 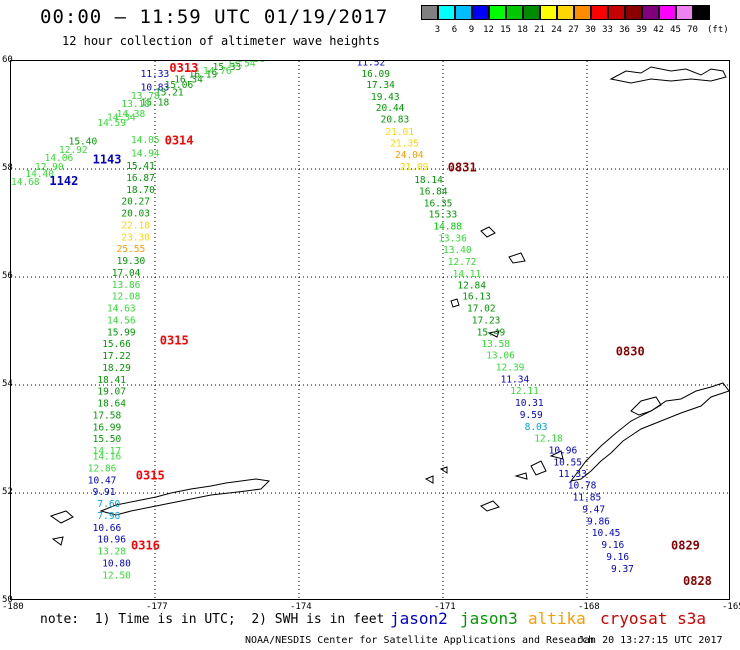 I want to click on wave-height-label: 18.70, so click(x=140, y=190).